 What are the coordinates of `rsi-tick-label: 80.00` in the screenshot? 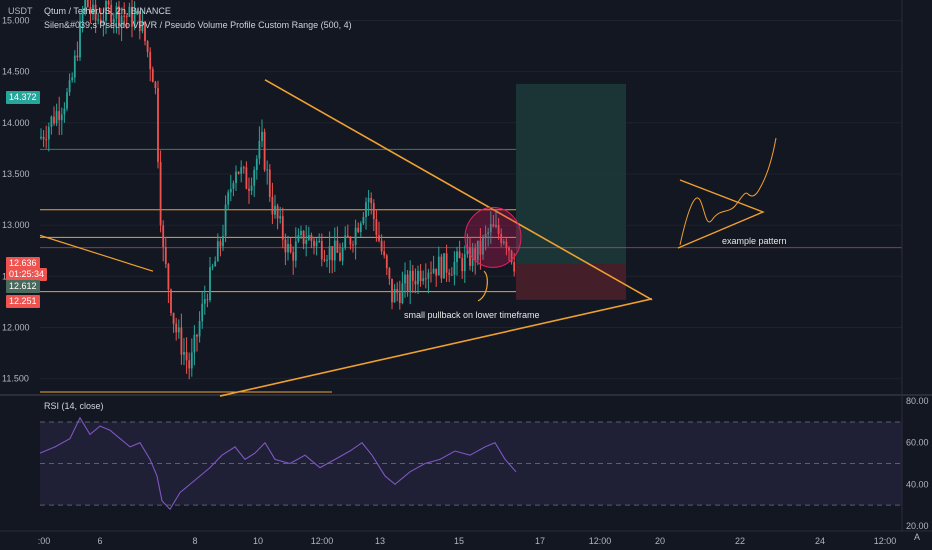 It's located at (917, 401).